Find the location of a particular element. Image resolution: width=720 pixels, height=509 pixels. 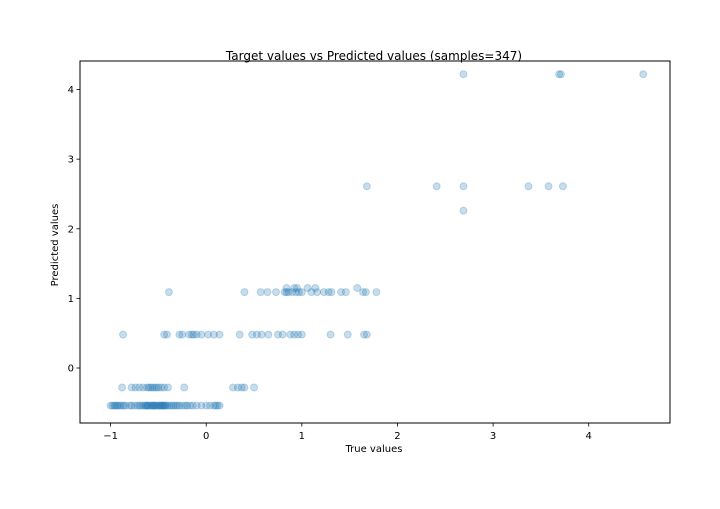

y-tick-label: 0 is located at coordinates (71, 369).